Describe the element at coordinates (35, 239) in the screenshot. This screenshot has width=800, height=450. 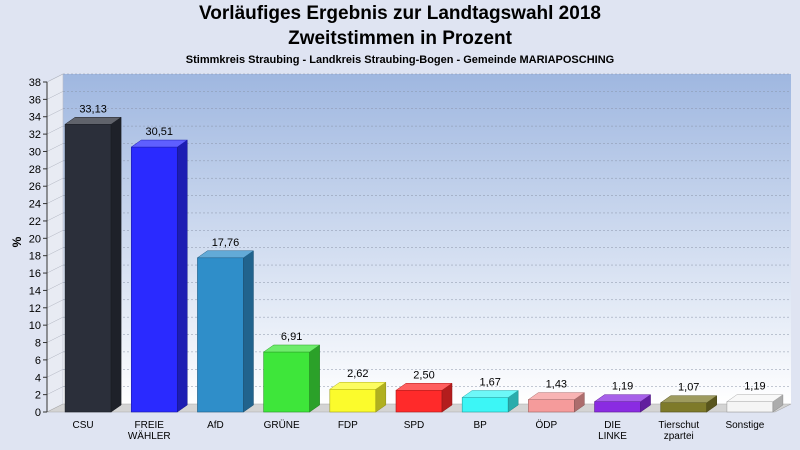
I see `y-tick-label: 20` at that location.